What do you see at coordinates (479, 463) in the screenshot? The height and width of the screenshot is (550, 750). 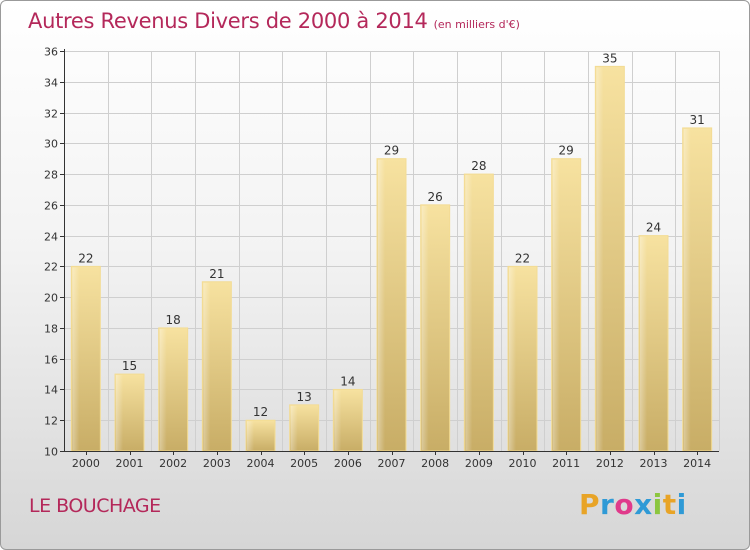 I see `x-tick-label: 2009` at bounding box center [479, 463].